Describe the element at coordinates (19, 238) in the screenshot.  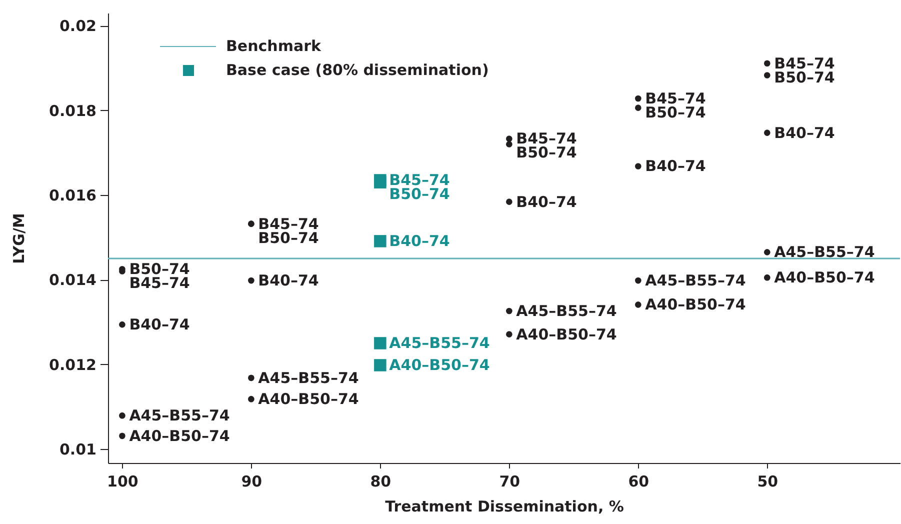
I see `y-axis-title: LYG/M` at that location.